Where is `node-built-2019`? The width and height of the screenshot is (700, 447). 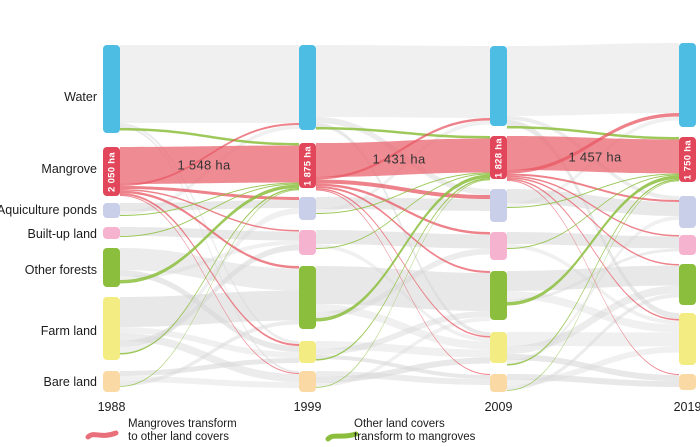 node-built-2019 is located at coordinates (687, 245).